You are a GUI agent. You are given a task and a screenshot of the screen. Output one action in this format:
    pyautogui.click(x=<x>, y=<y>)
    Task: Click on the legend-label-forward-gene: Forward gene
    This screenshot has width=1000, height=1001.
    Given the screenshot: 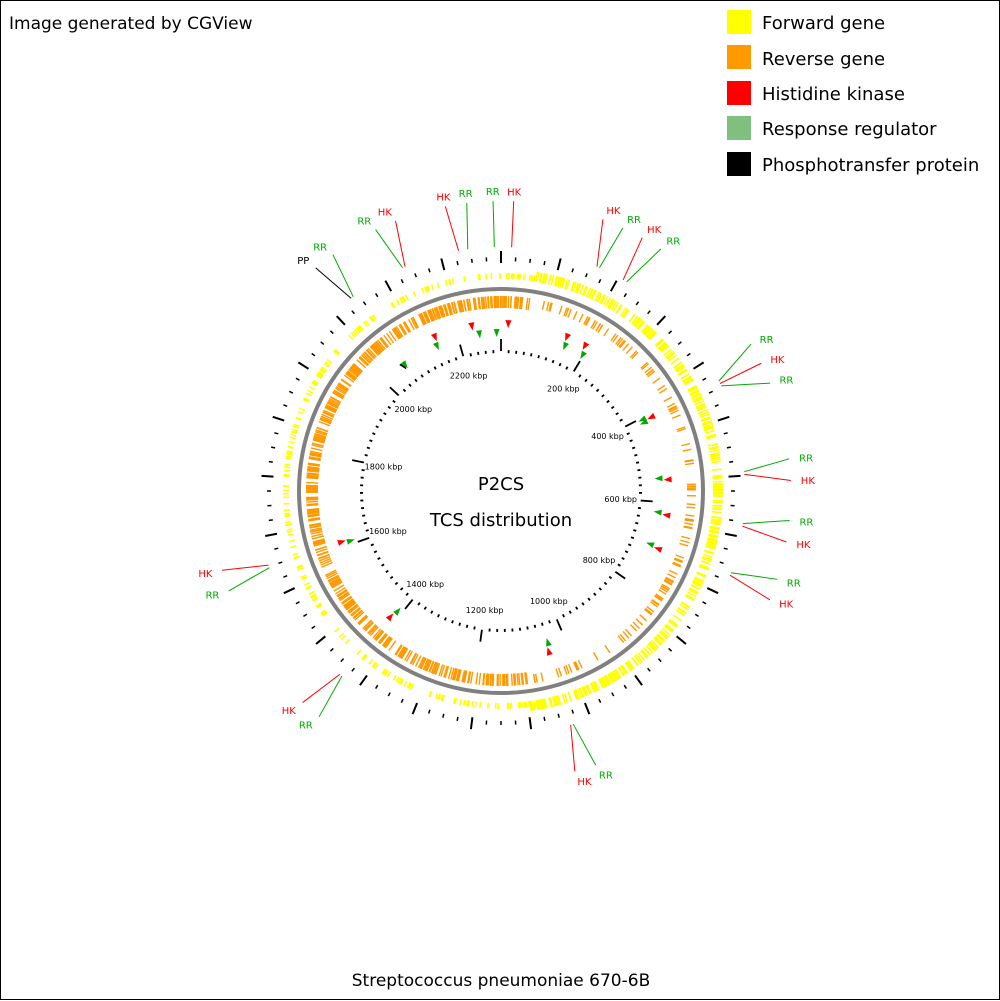 What is the action you would take?
    pyautogui.click(x=823, y=23)
    